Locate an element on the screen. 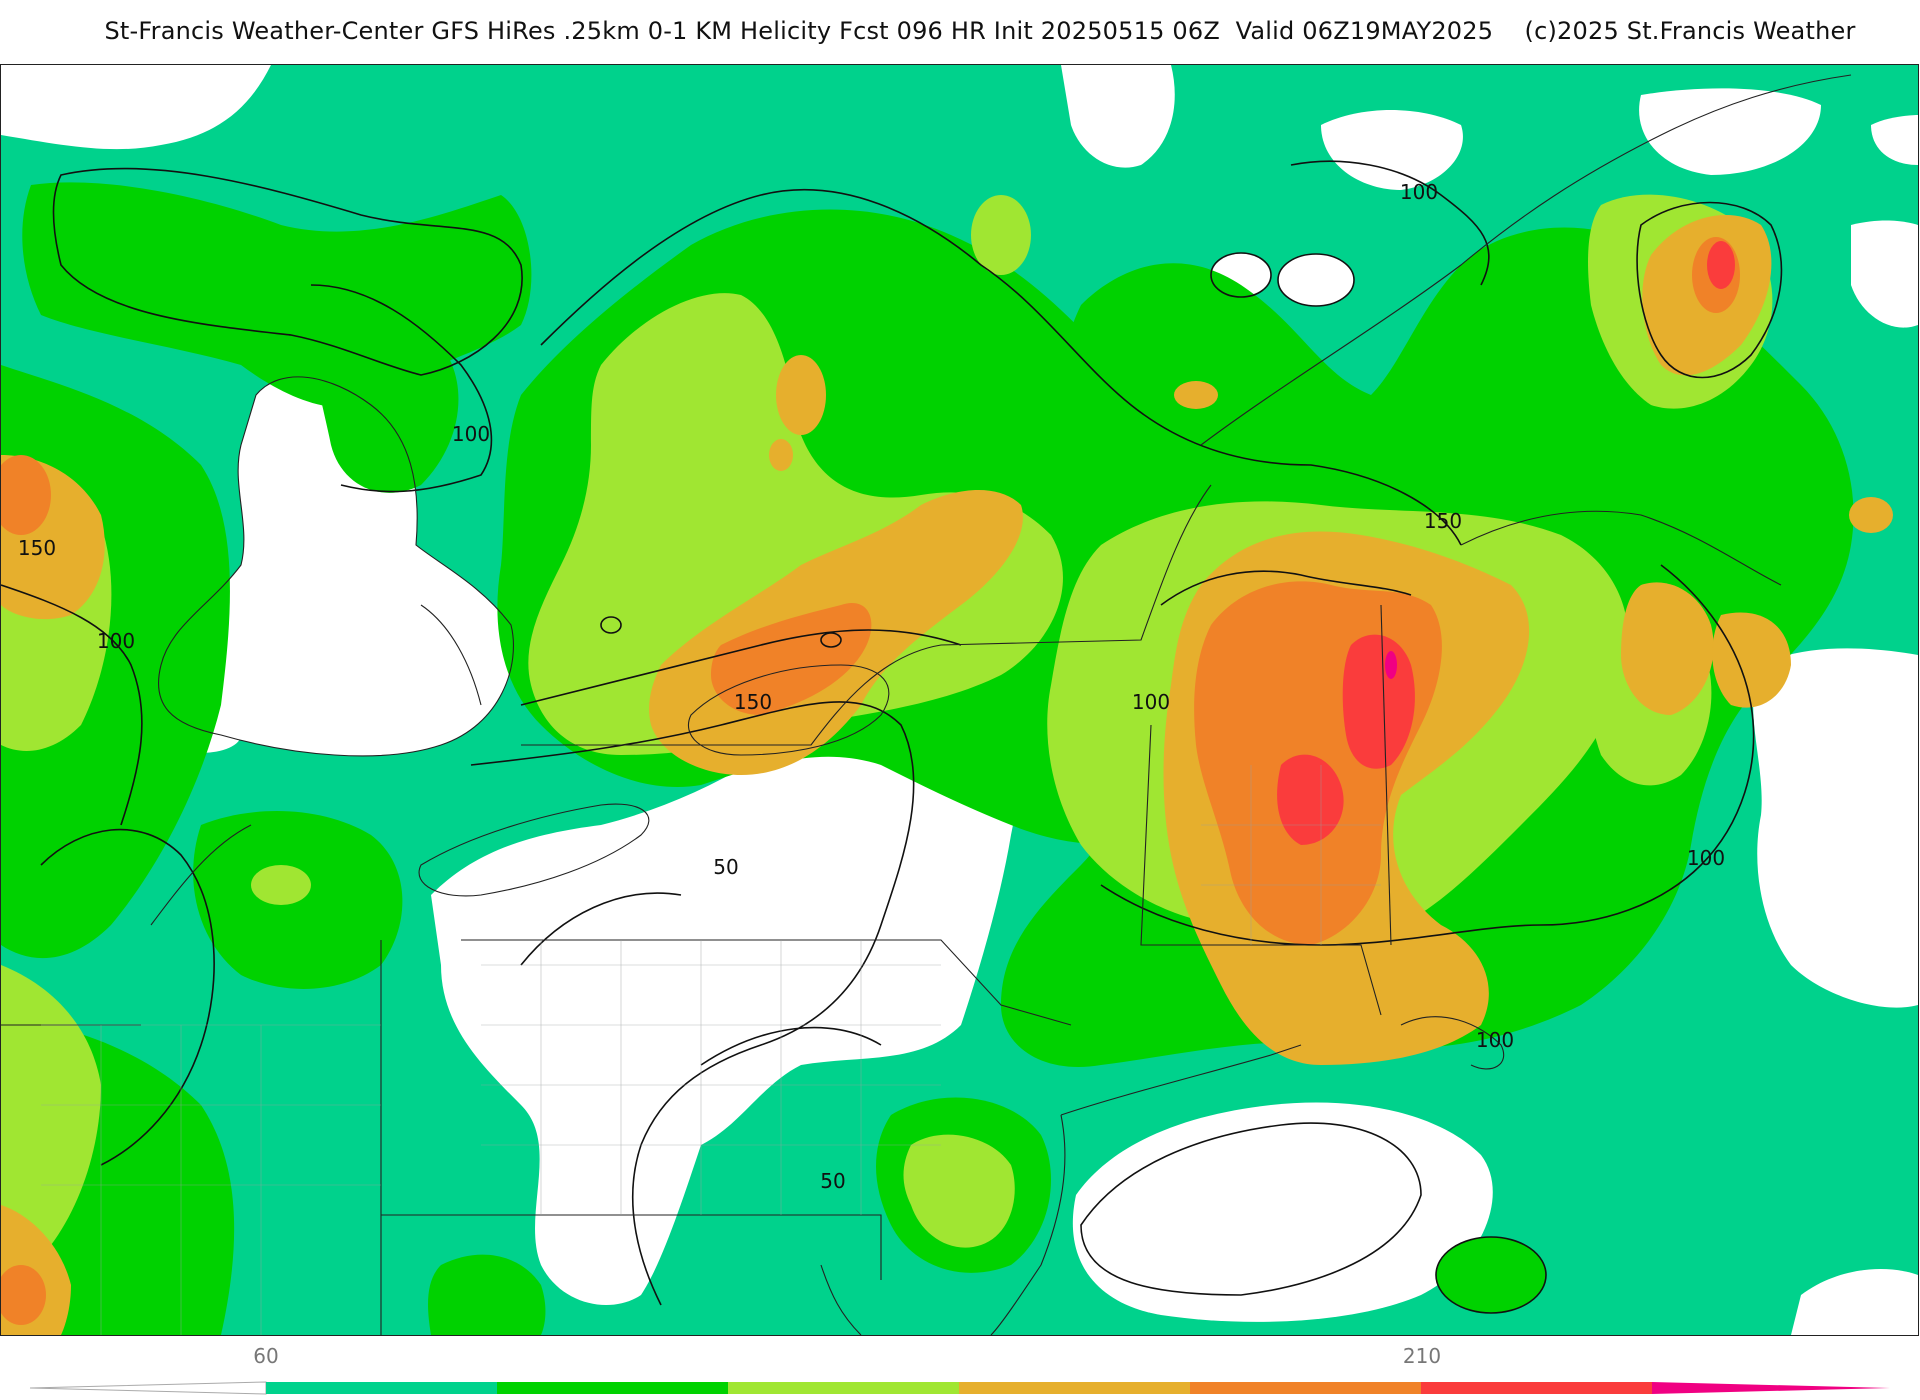 The height and width of the screenshot is (1400, 1920). contour-loop-quebec-a is located at coordinates (1241, 275).